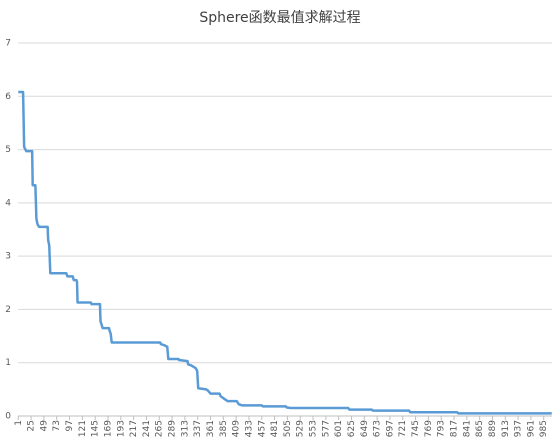 This screenshot has height=442, width=559. What do you see at coordinates (173, 428) in the screenshot?
I see `x-tick-label: 289` at bounding box center [173, 428].